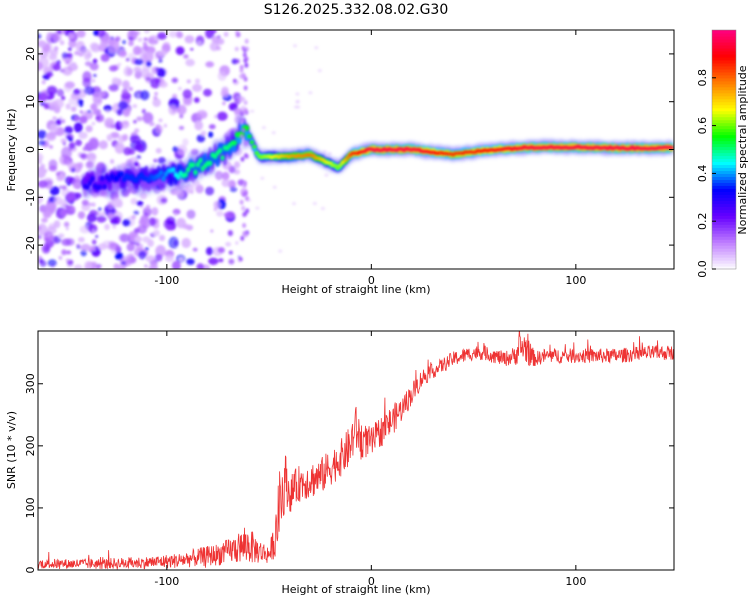 This screenshot has width=750, height=600. I want to click on y-tick-label: 0, so click(30, 149).